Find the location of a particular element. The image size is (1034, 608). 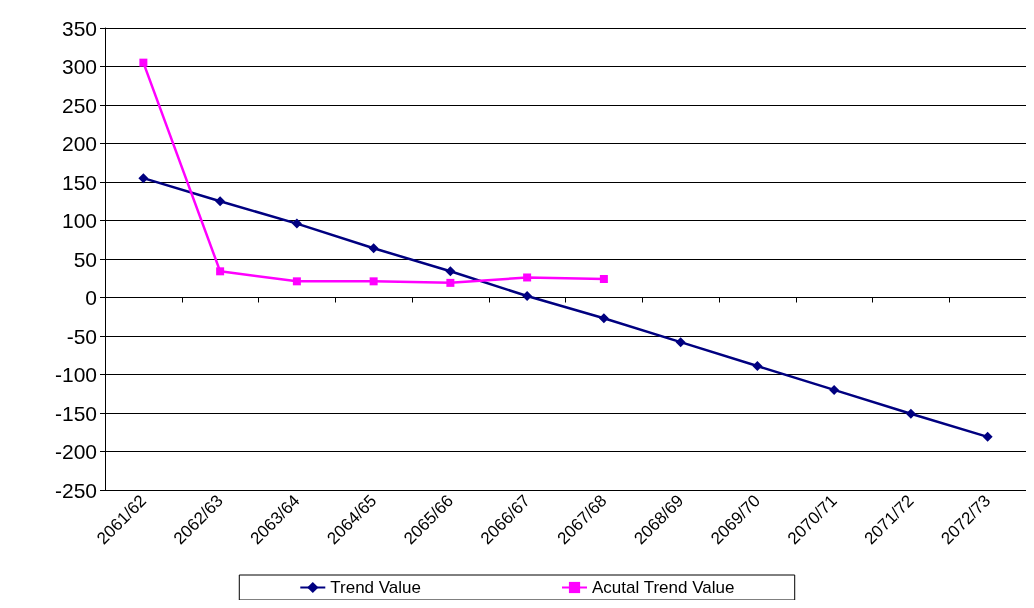

y-tick-label: -150 is located at coordinates (75, 413).